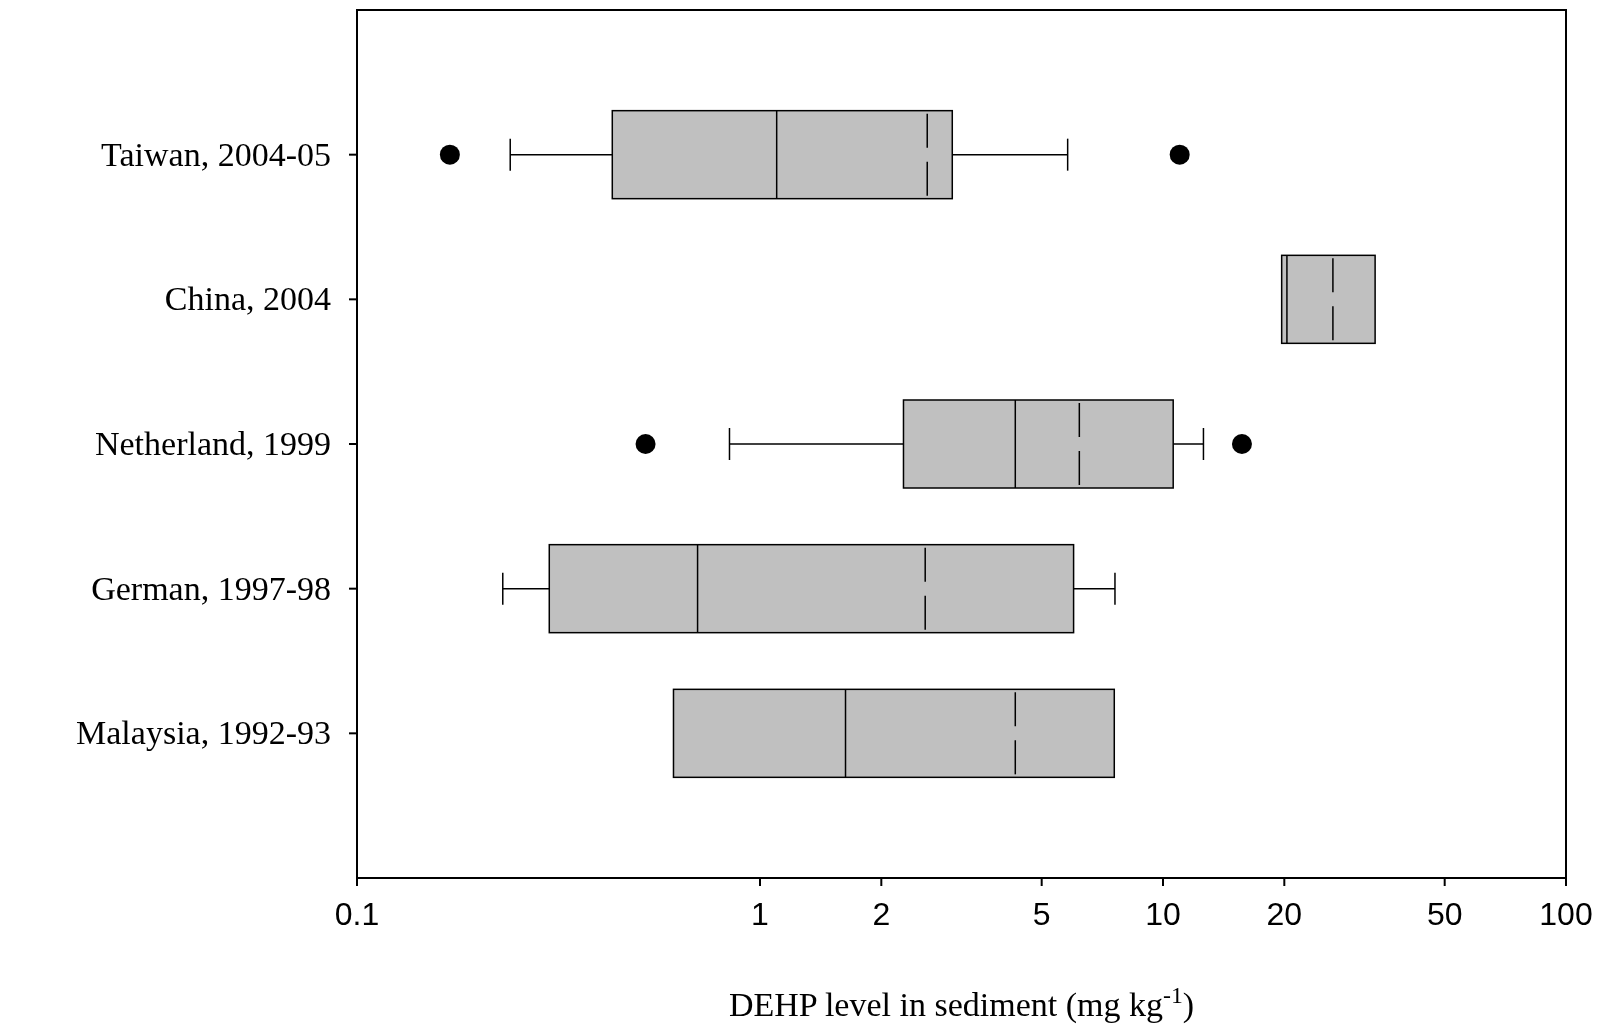 The height and width of the screenshot is (1031, 1610). I want to click on x-tick-label: 50, so click(1444, 914).